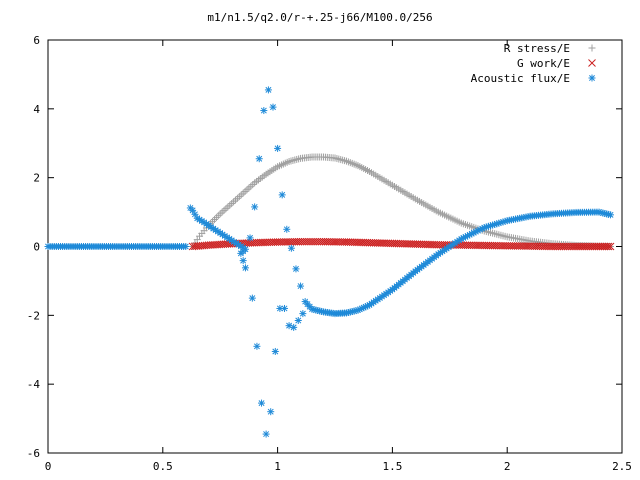 The height and width of the screenshot is (480, 640). Describe the element at coordinates (33, 453) in the screenshot. I see `y-tick-label: -6` at that location.